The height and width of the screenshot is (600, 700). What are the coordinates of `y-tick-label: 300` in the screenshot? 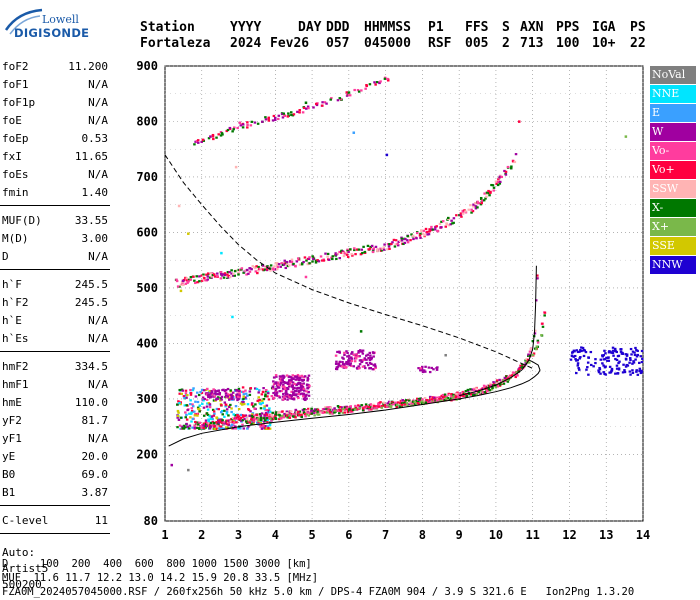 It's located at (147, 399).